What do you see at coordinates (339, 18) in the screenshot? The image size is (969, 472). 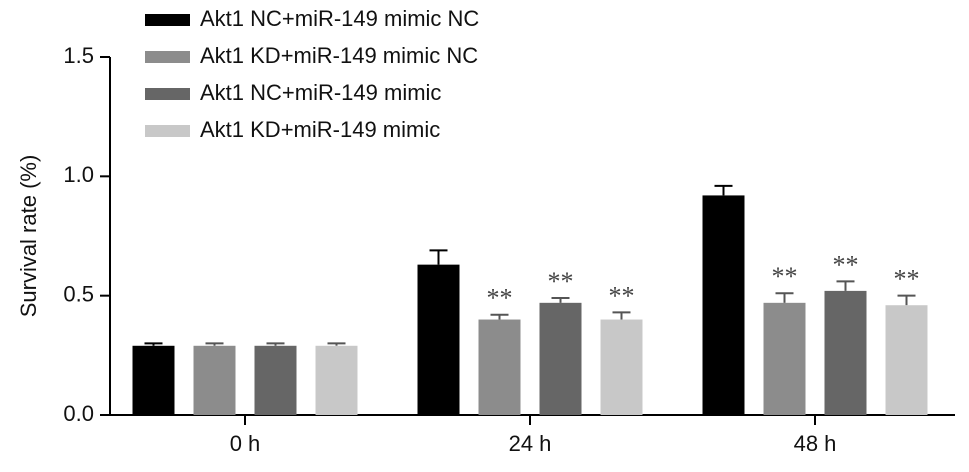 I see `legend-label: Akt1 NC+miR-149 mimic NC` at bounding box center [339, 18].